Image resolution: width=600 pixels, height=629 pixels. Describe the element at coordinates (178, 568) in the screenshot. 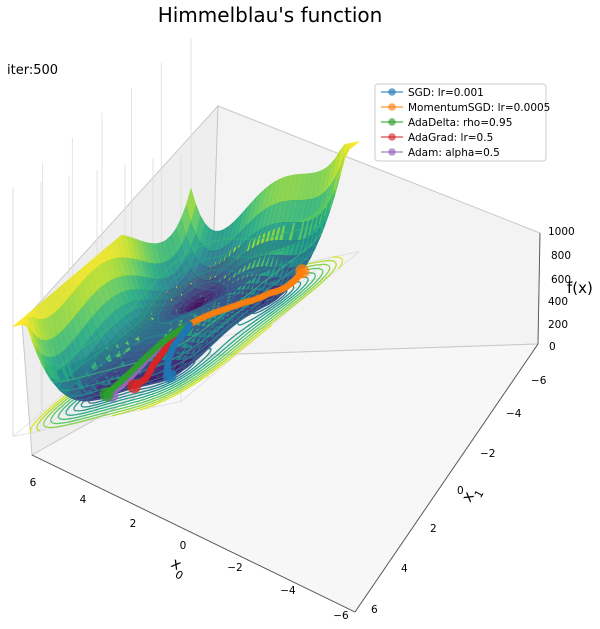

I see `x-axis-label: x0` at that location.